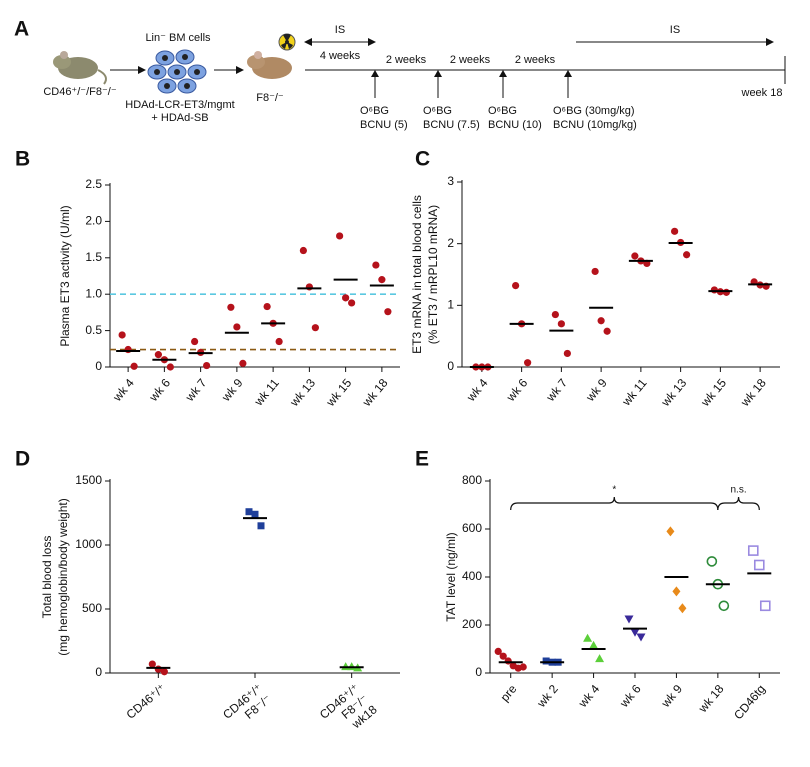  I want to click on y-axis-label: ET3 mRNA in total blood cells, so click(417, 274).